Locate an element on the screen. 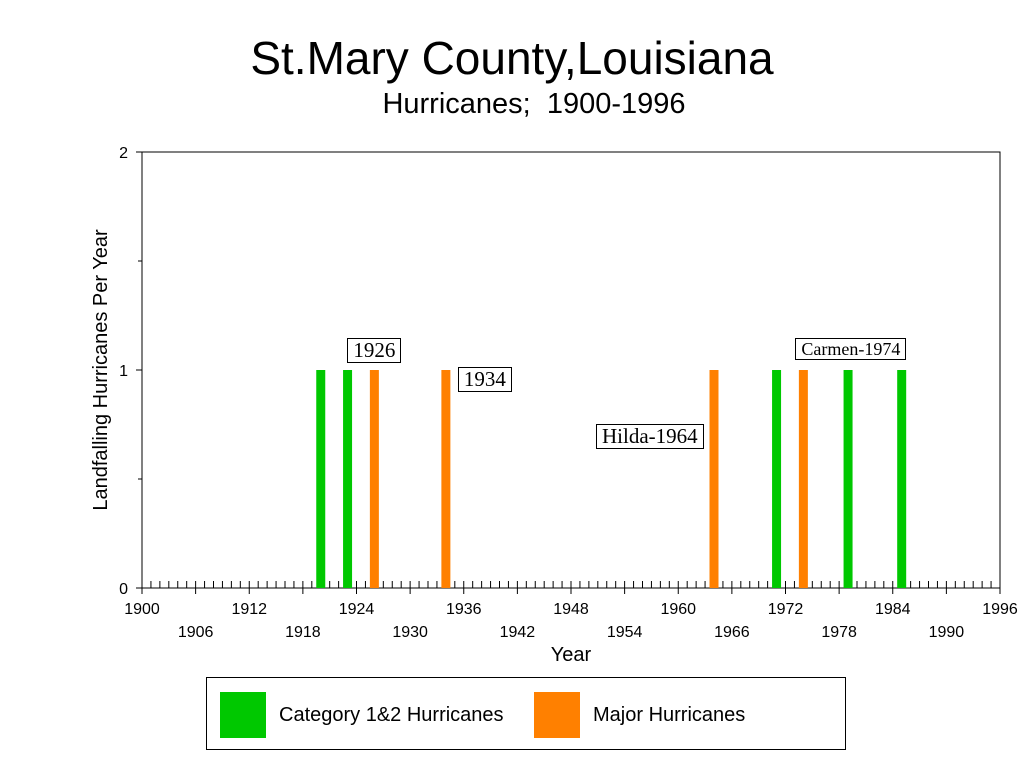  chart-title: St.Mary County,Louisiana is located at coordinates (512, 58).